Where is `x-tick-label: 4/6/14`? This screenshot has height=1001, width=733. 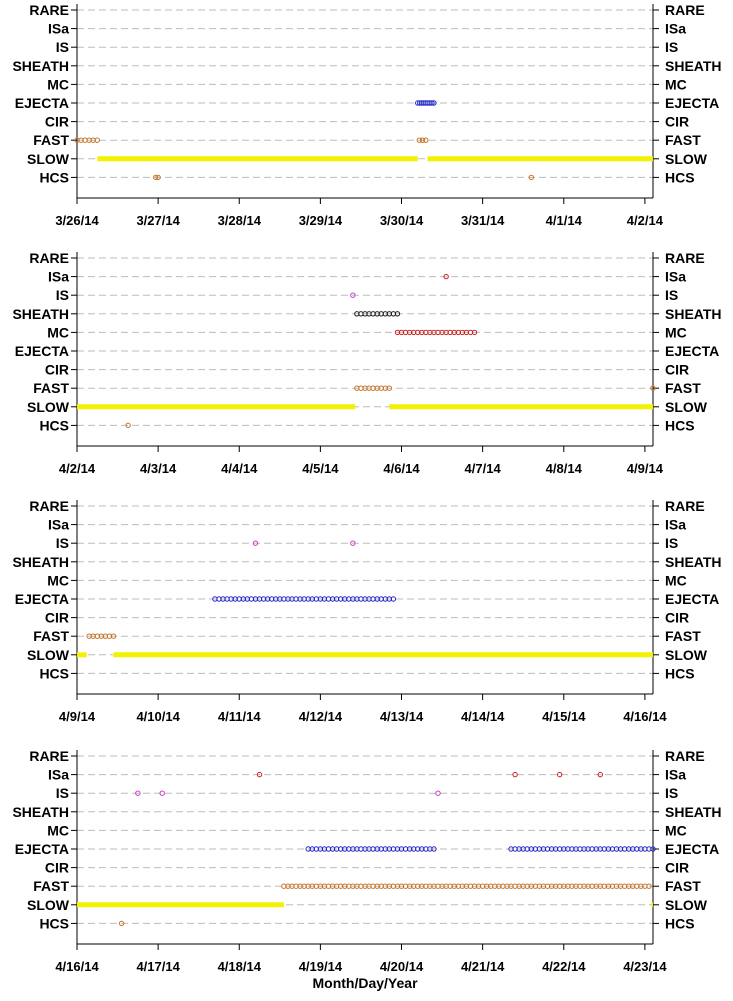 x-tick-label: 4/6/14 is located at coordinates (401, 468).